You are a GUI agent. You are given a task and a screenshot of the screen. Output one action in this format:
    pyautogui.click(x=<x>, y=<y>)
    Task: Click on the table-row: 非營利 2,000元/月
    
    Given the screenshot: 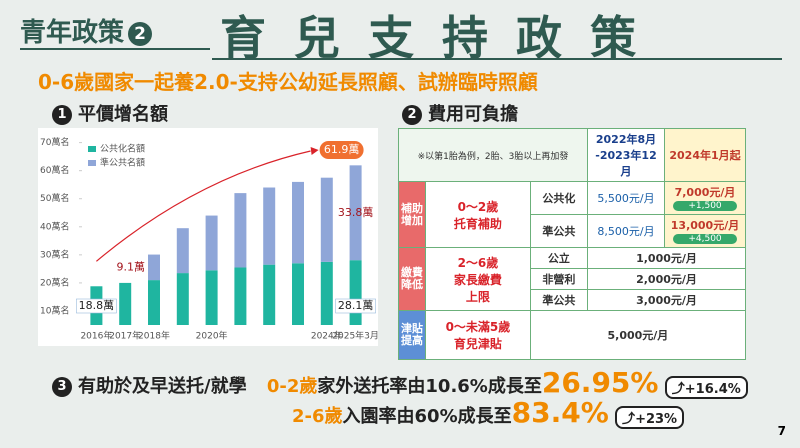 What is the action you would take?
    pyautogui.click(x=572, y=279)
    